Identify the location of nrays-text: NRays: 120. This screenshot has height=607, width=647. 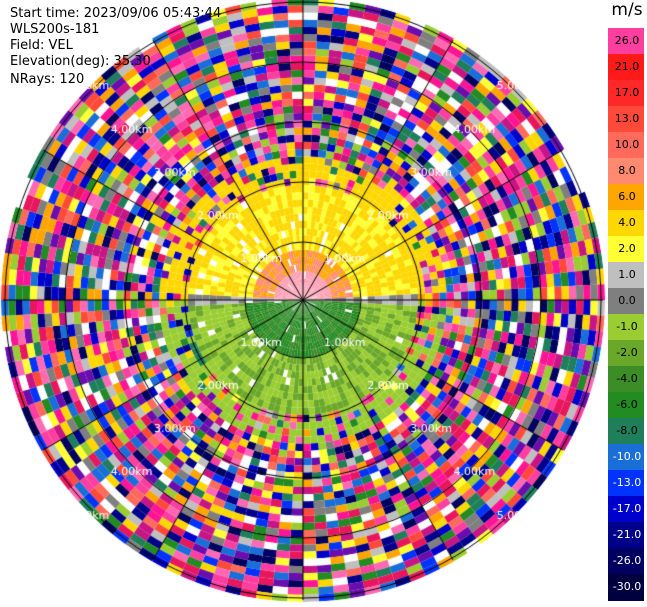
(47, 79).